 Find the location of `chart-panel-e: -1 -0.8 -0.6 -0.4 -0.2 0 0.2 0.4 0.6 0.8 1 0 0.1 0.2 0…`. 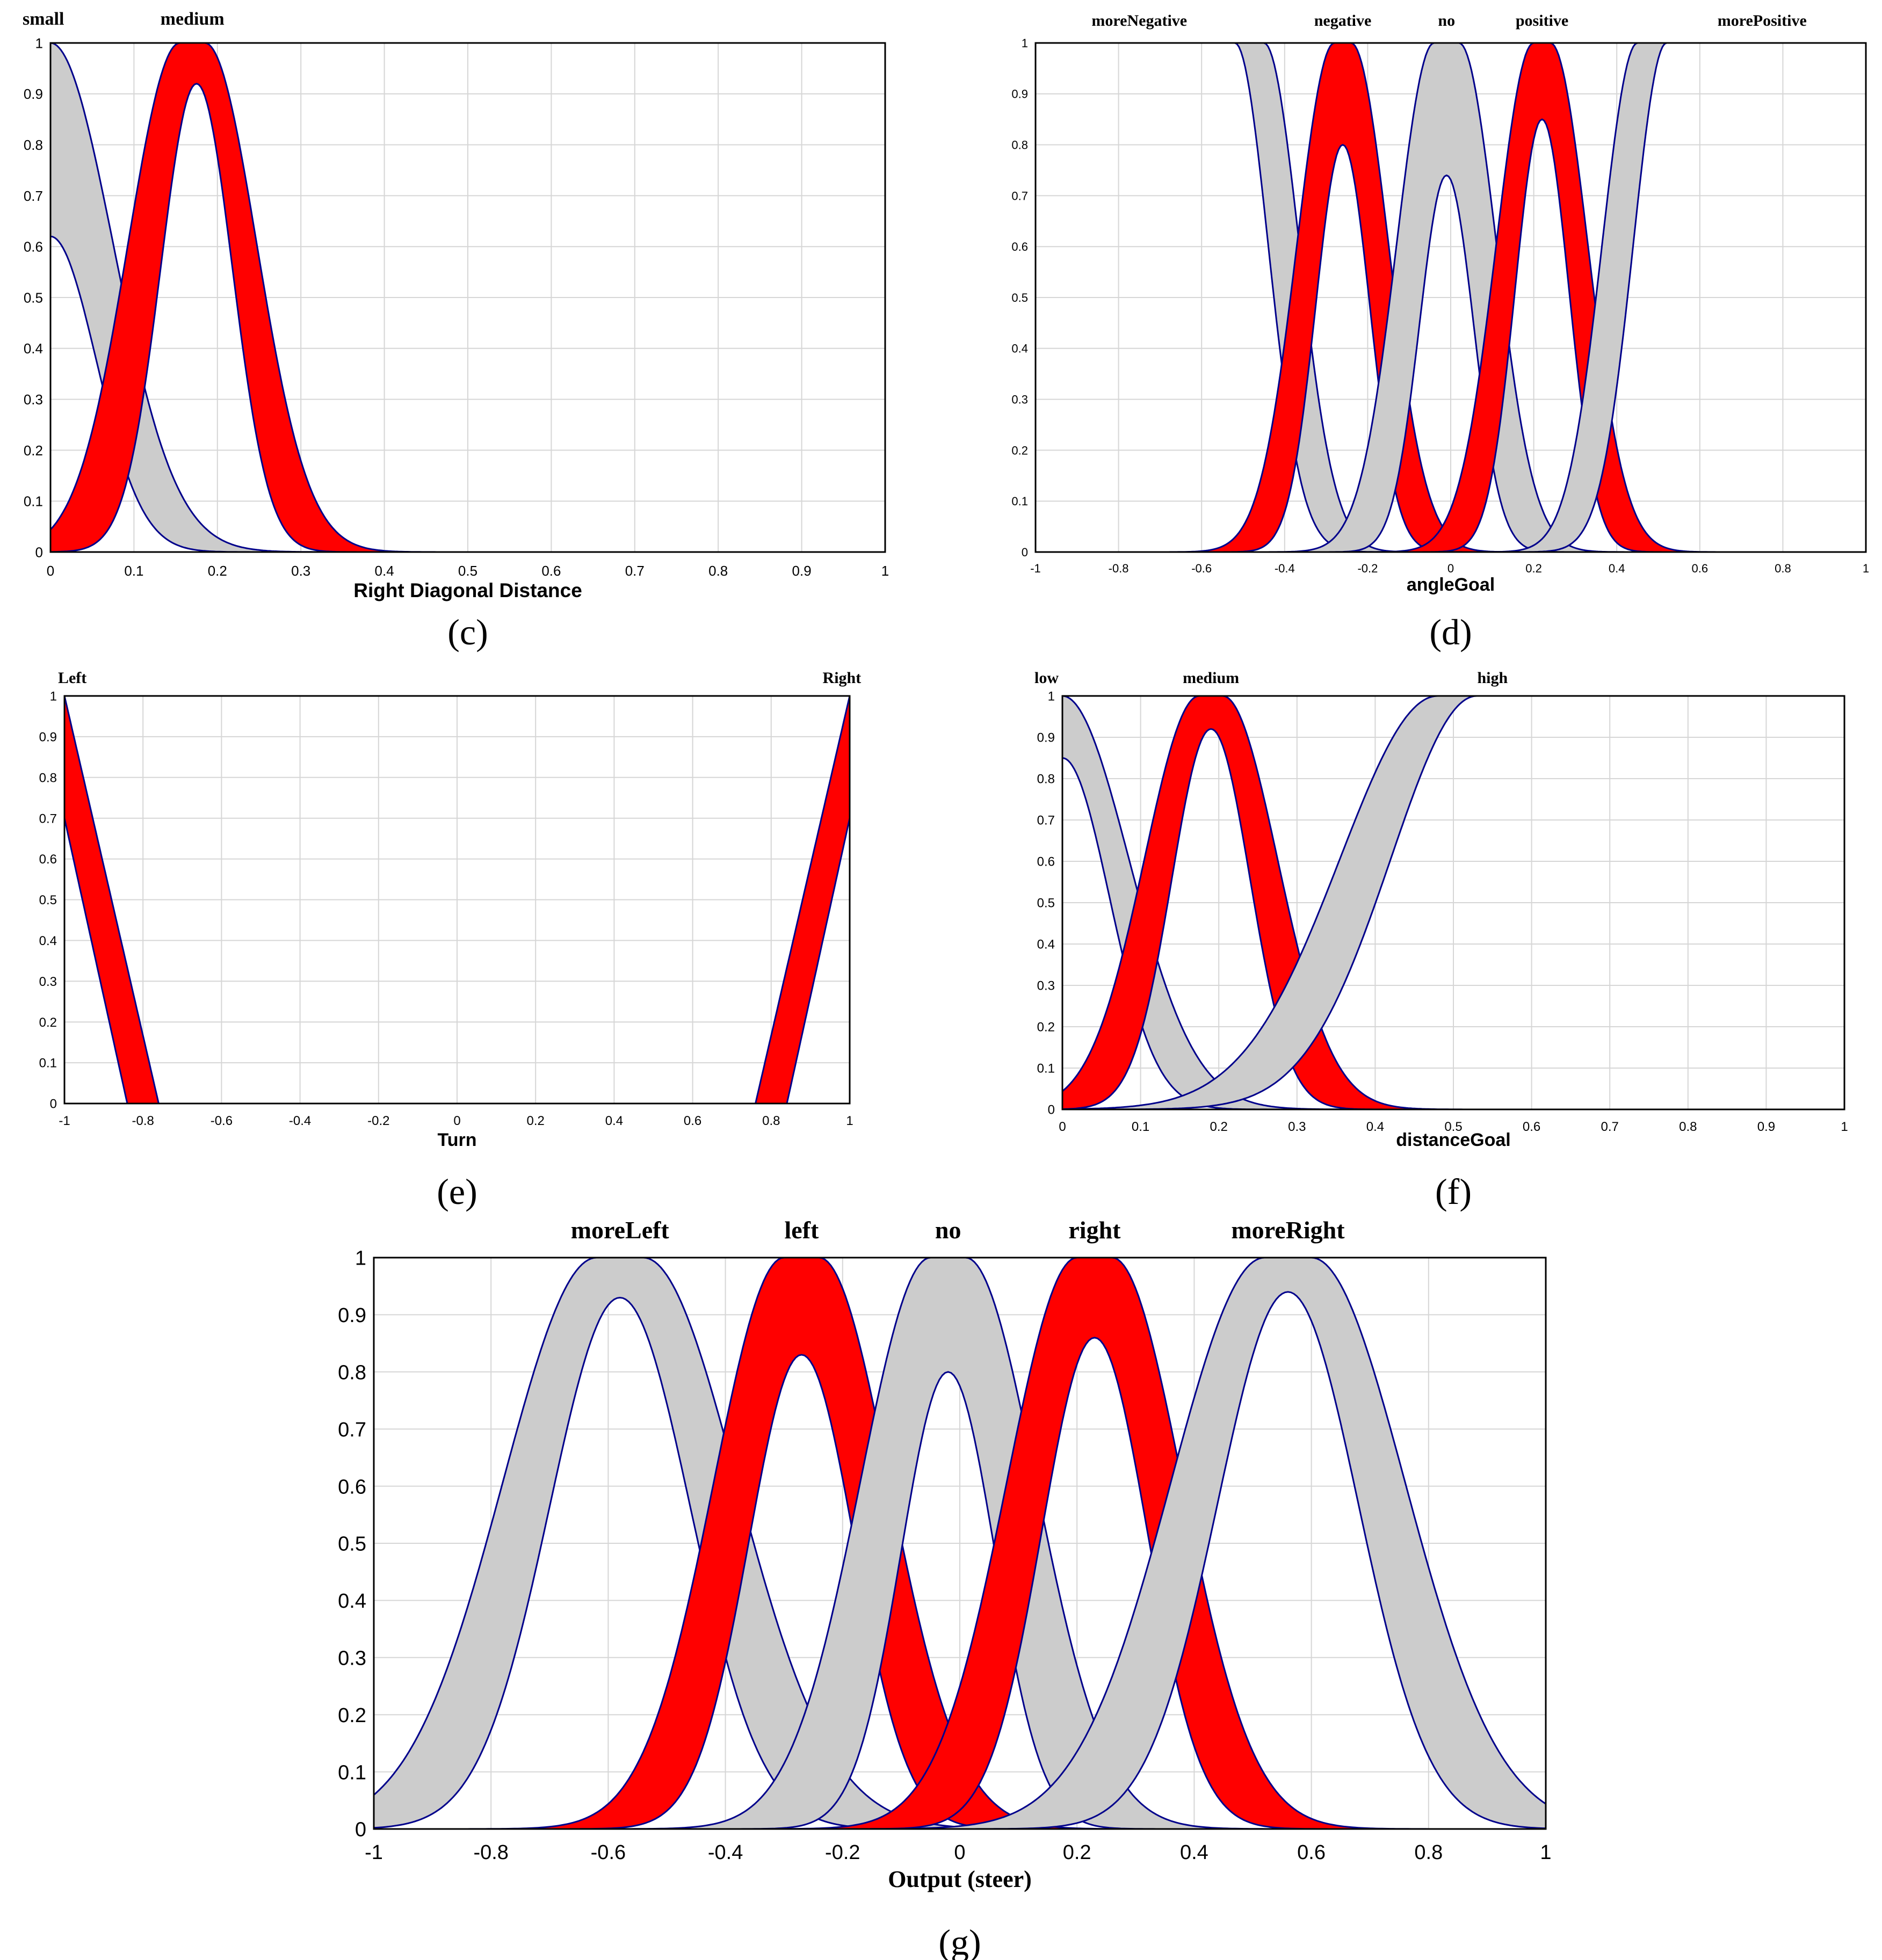

chart-panel-e: -1 -0.8 -0.6 -0.4 -0.2 0 0.2 0.4 0.6 0.8 1 0 0.1 0.2 0… is located at coordinates (450, 940).